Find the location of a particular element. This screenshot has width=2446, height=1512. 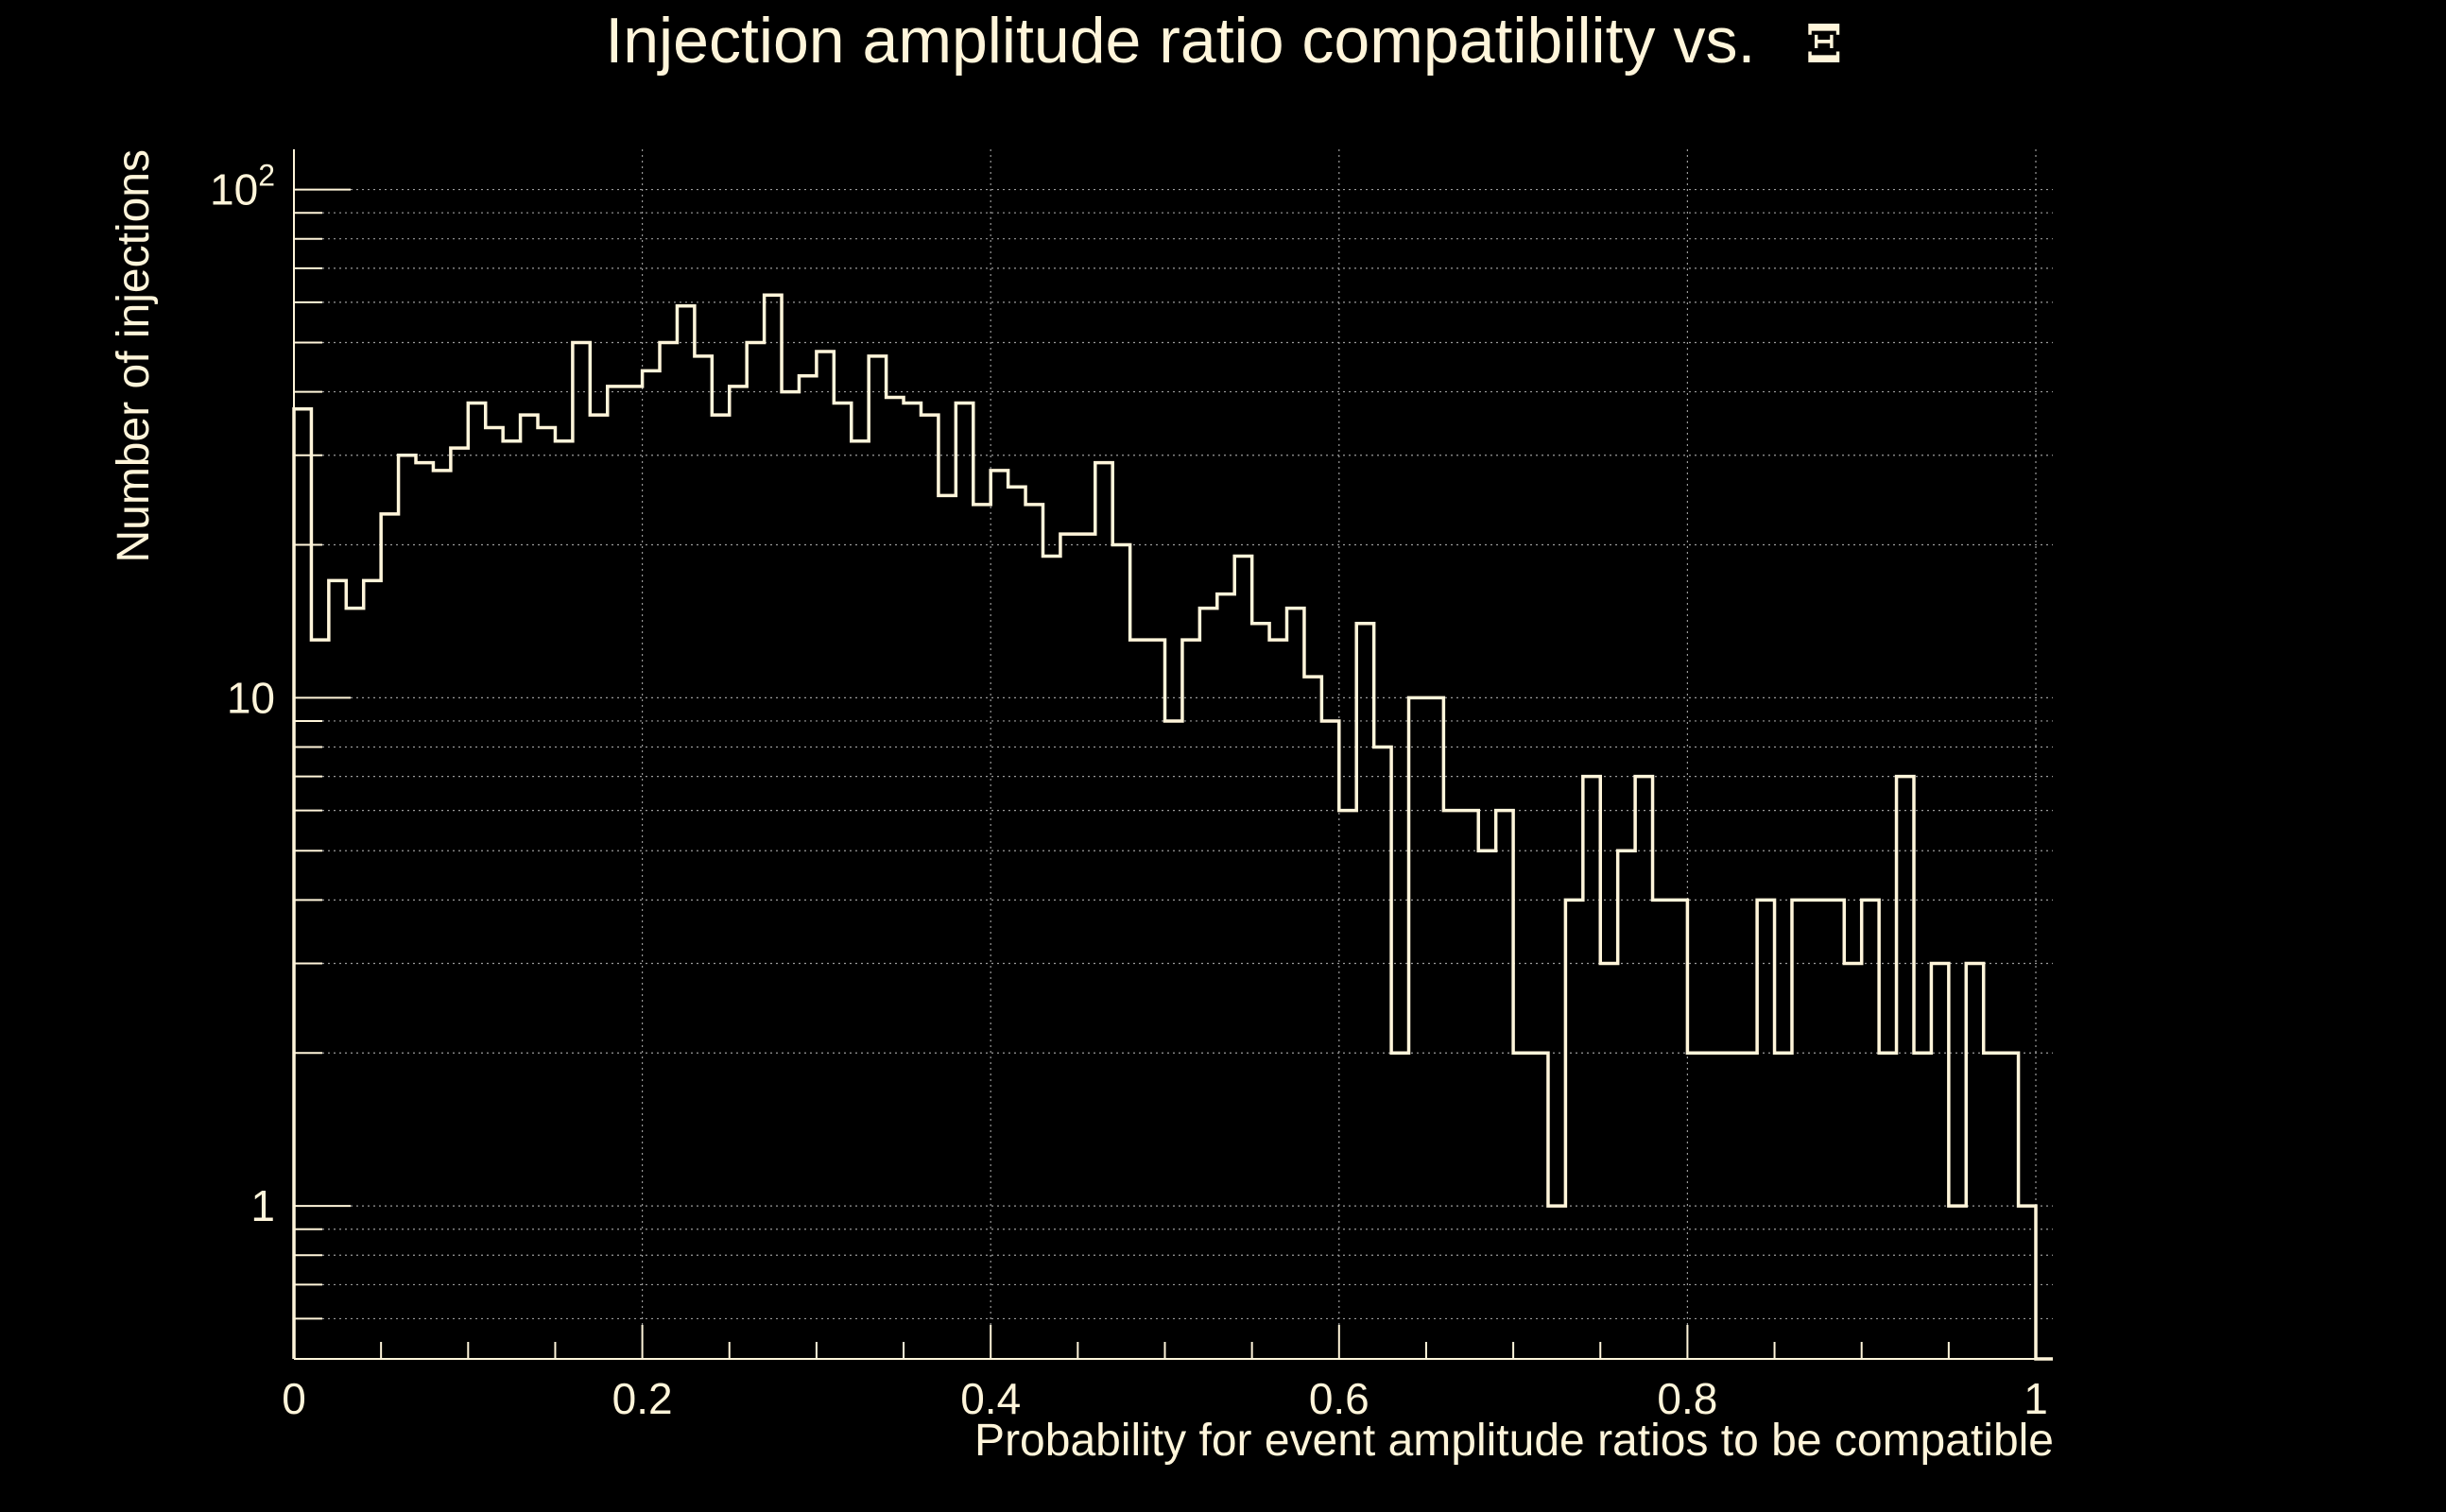

y-tick-labels: 1 10 102 is located at coordinates (243, 695).